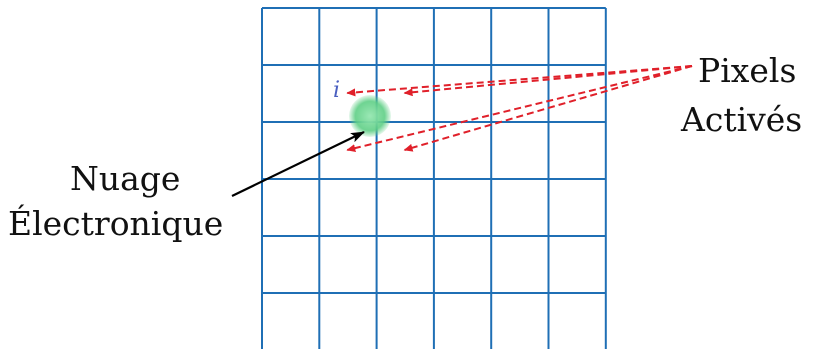 This screenshot has height=349, width=814. I want to click on cloud-label-line1: Nuage, so click(125, 178).